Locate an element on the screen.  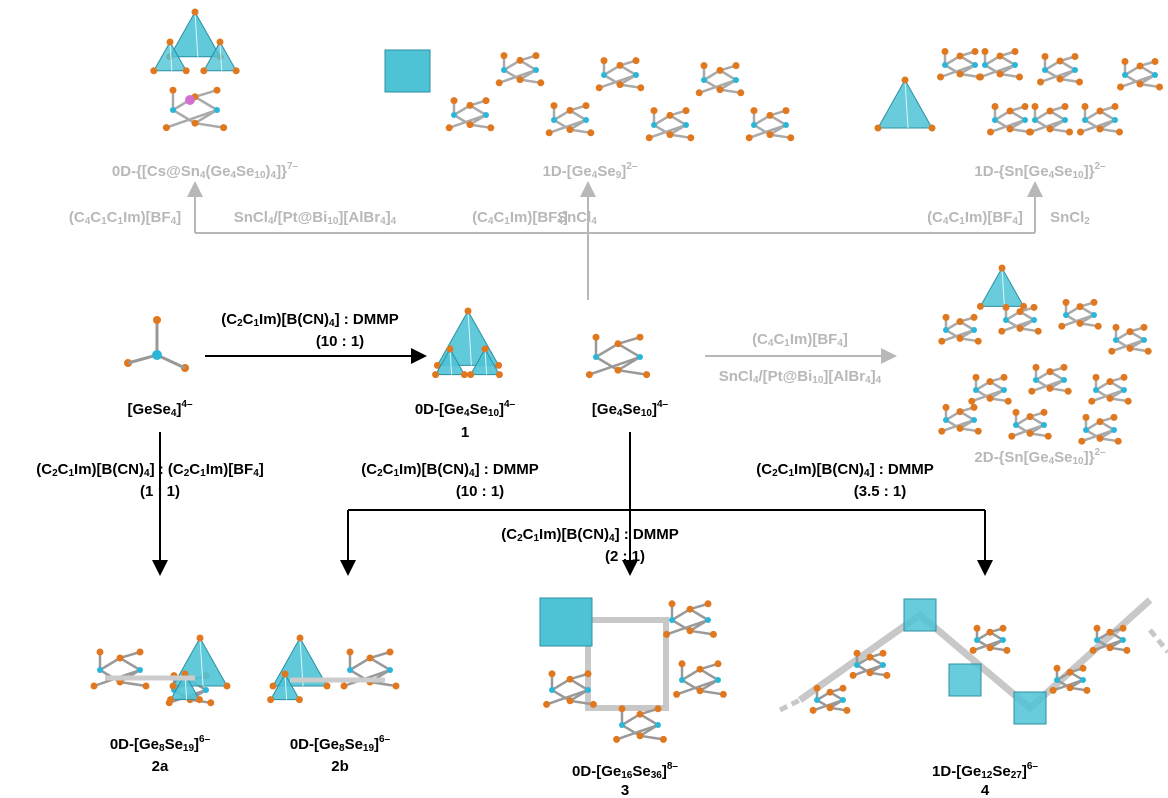
label: 0D-{[Cs@Sn4(Ge4Se10)4]}7– is located at coordinates (205, 171).